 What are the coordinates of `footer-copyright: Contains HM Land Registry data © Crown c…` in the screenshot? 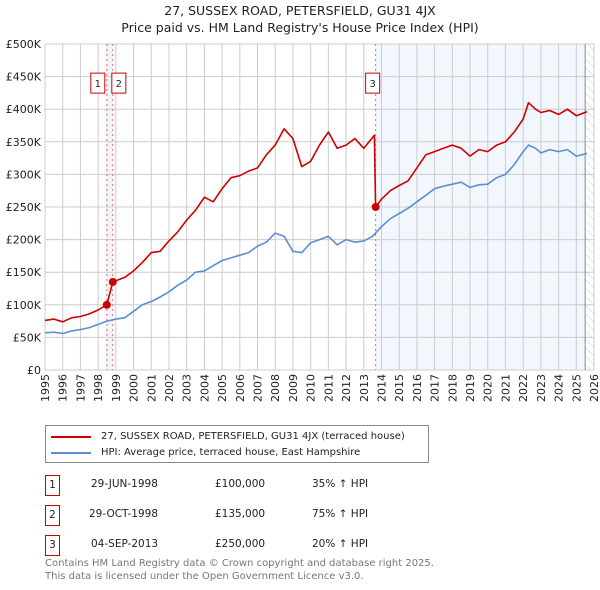 It's located at (239, 563).